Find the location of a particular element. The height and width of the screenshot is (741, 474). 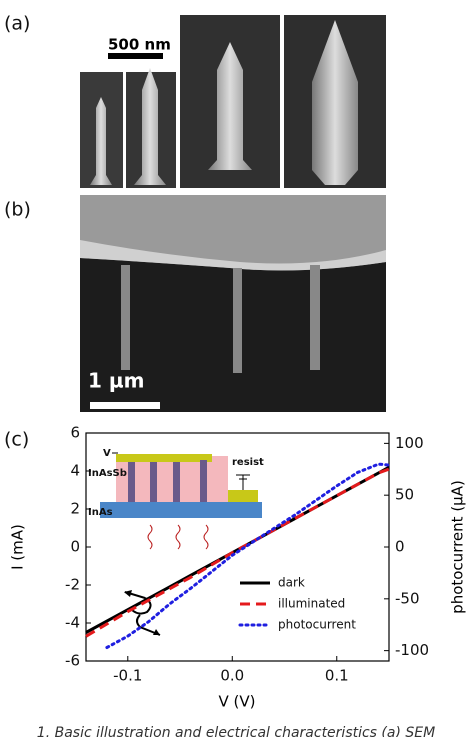

y-tick-label: 0 is located at coordinates (75, 547).